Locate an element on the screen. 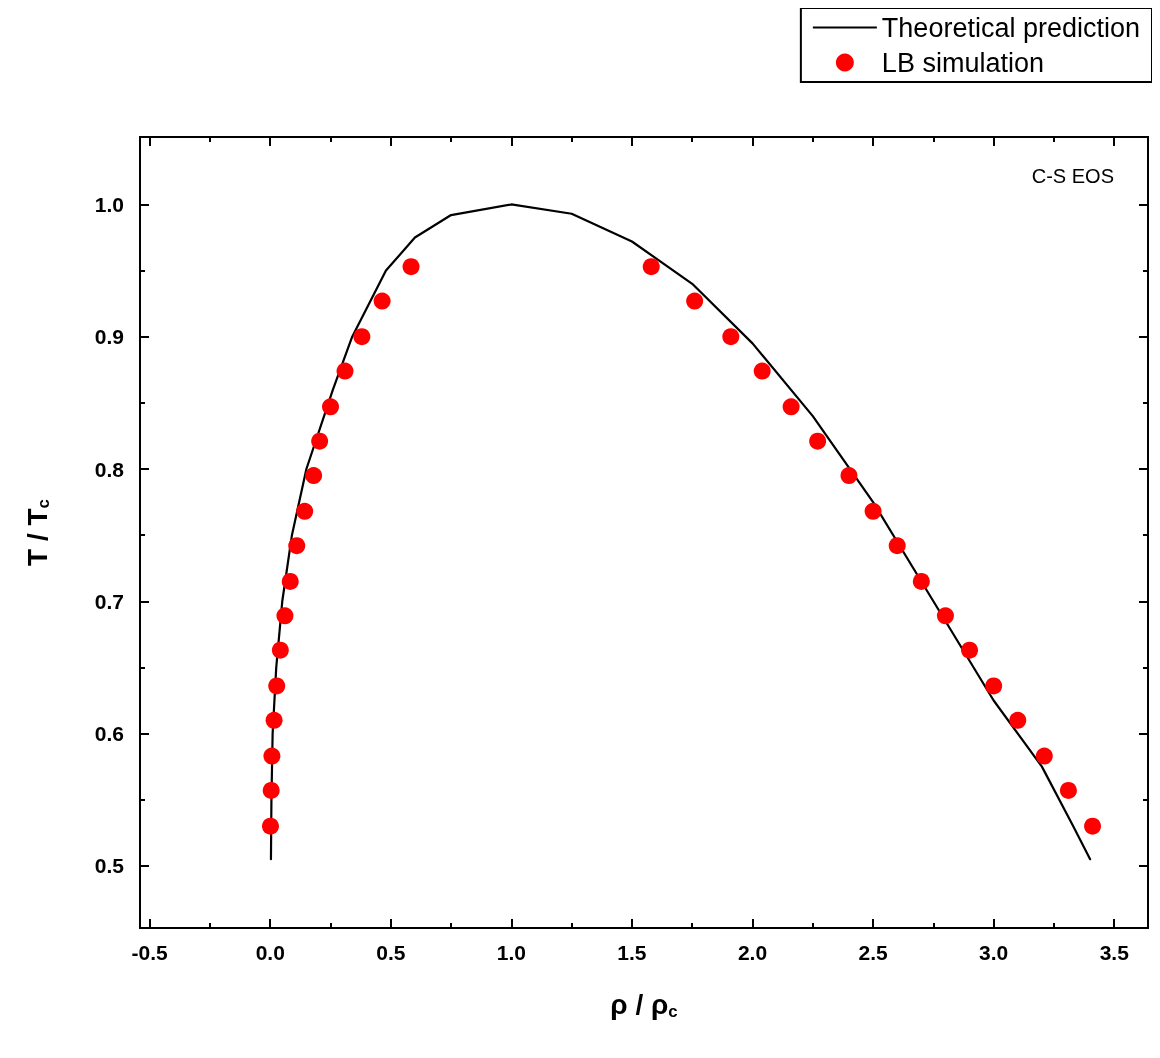  x-tick-label: 1.5 is located at coordinates (632, 952).